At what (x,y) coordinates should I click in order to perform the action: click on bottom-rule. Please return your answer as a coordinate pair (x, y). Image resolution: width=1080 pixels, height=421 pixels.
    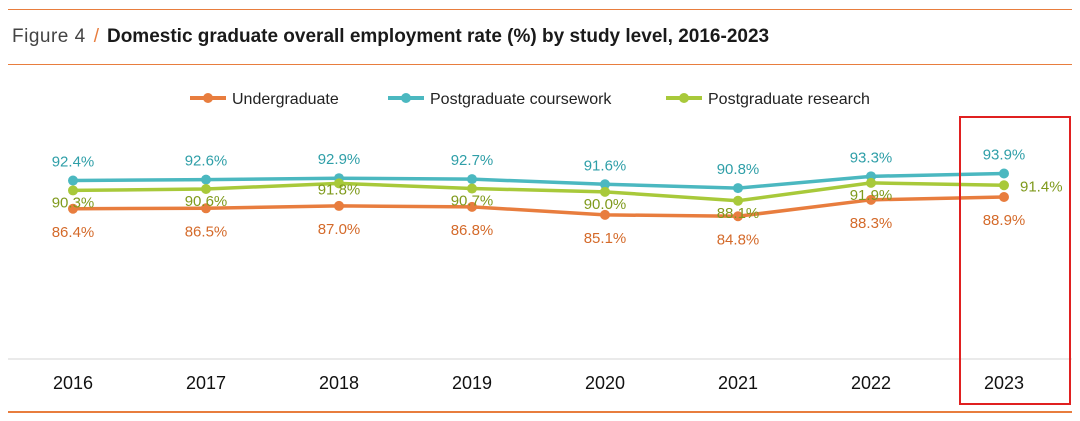
    Looking at the image, I should click on (540, 412).